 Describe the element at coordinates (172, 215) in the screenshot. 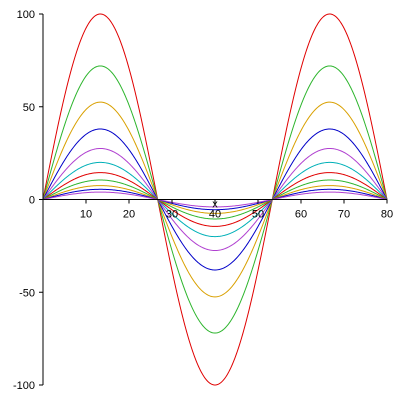

I see `x-tick-label: 30` at that location.